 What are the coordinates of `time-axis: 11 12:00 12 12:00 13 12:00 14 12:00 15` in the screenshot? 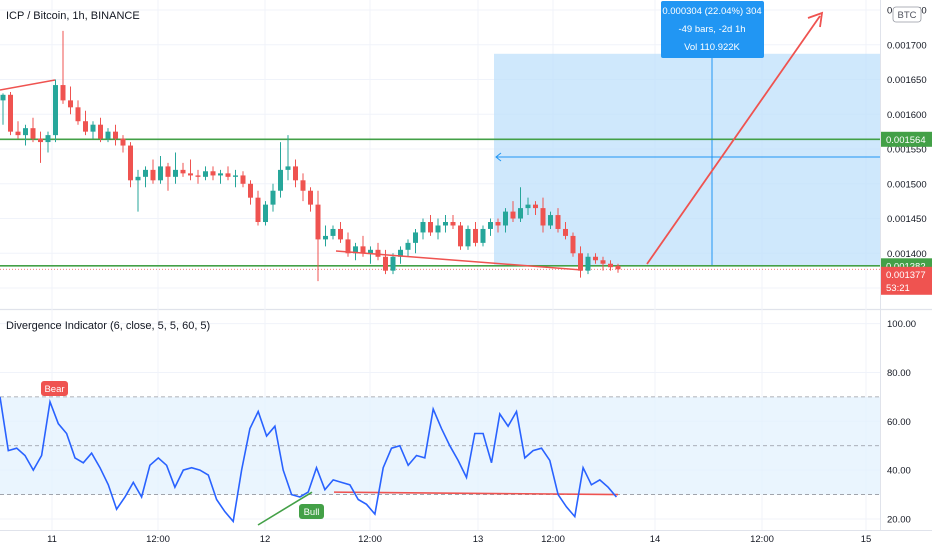 It's located at (459, 539).